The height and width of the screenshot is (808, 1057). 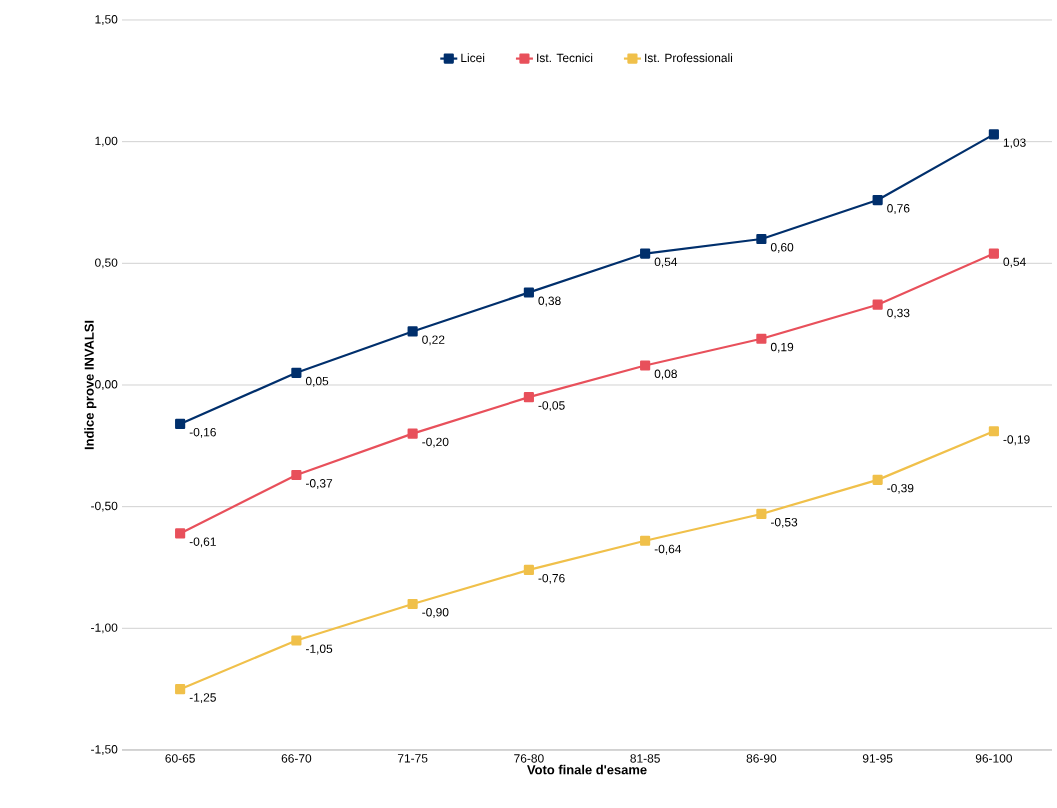 I want to click on data-label: -0,64, so click(x=668, y=549).